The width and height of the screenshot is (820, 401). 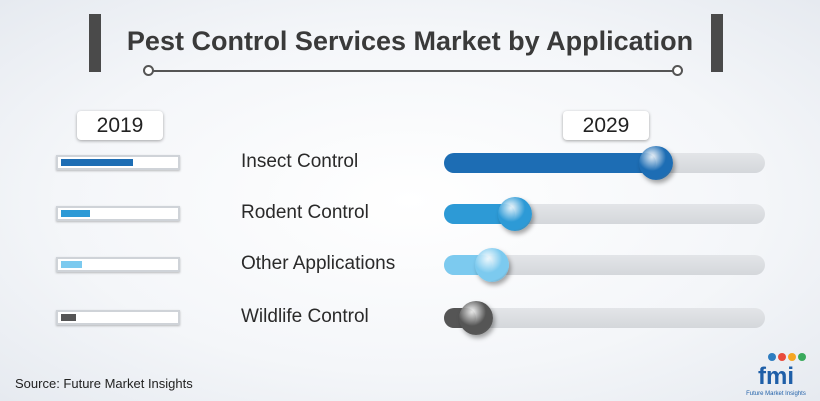 I want to click on decorative-bar-right, so click(x=717, y=43).